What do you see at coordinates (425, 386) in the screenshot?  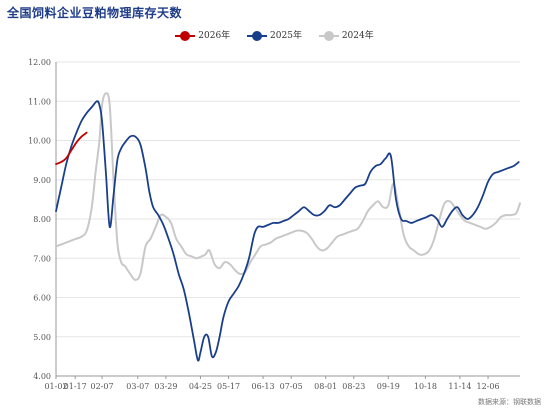 I see `x-tick-label: 10-18` at bounding box center [425, 386].